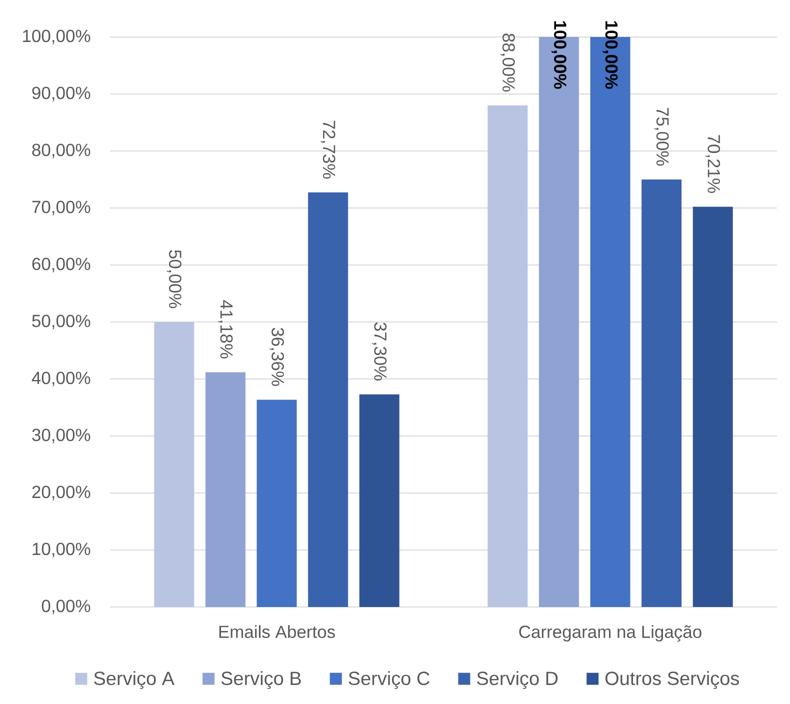 This screenshot has height=704, width=790. What do you see at coordinates (610, 633) in the screenshot?
I see `x-tick-label: Carregaram na Ligação` at bounding box center [610, 633].